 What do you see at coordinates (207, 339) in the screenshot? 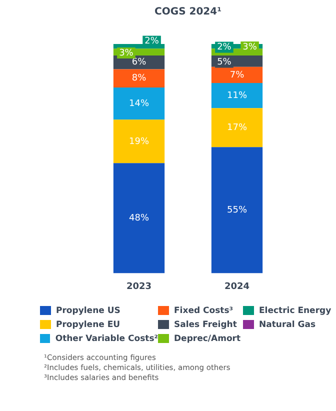
I see `legend-label: Deprec/Amort` at bounding box center [207, 339].